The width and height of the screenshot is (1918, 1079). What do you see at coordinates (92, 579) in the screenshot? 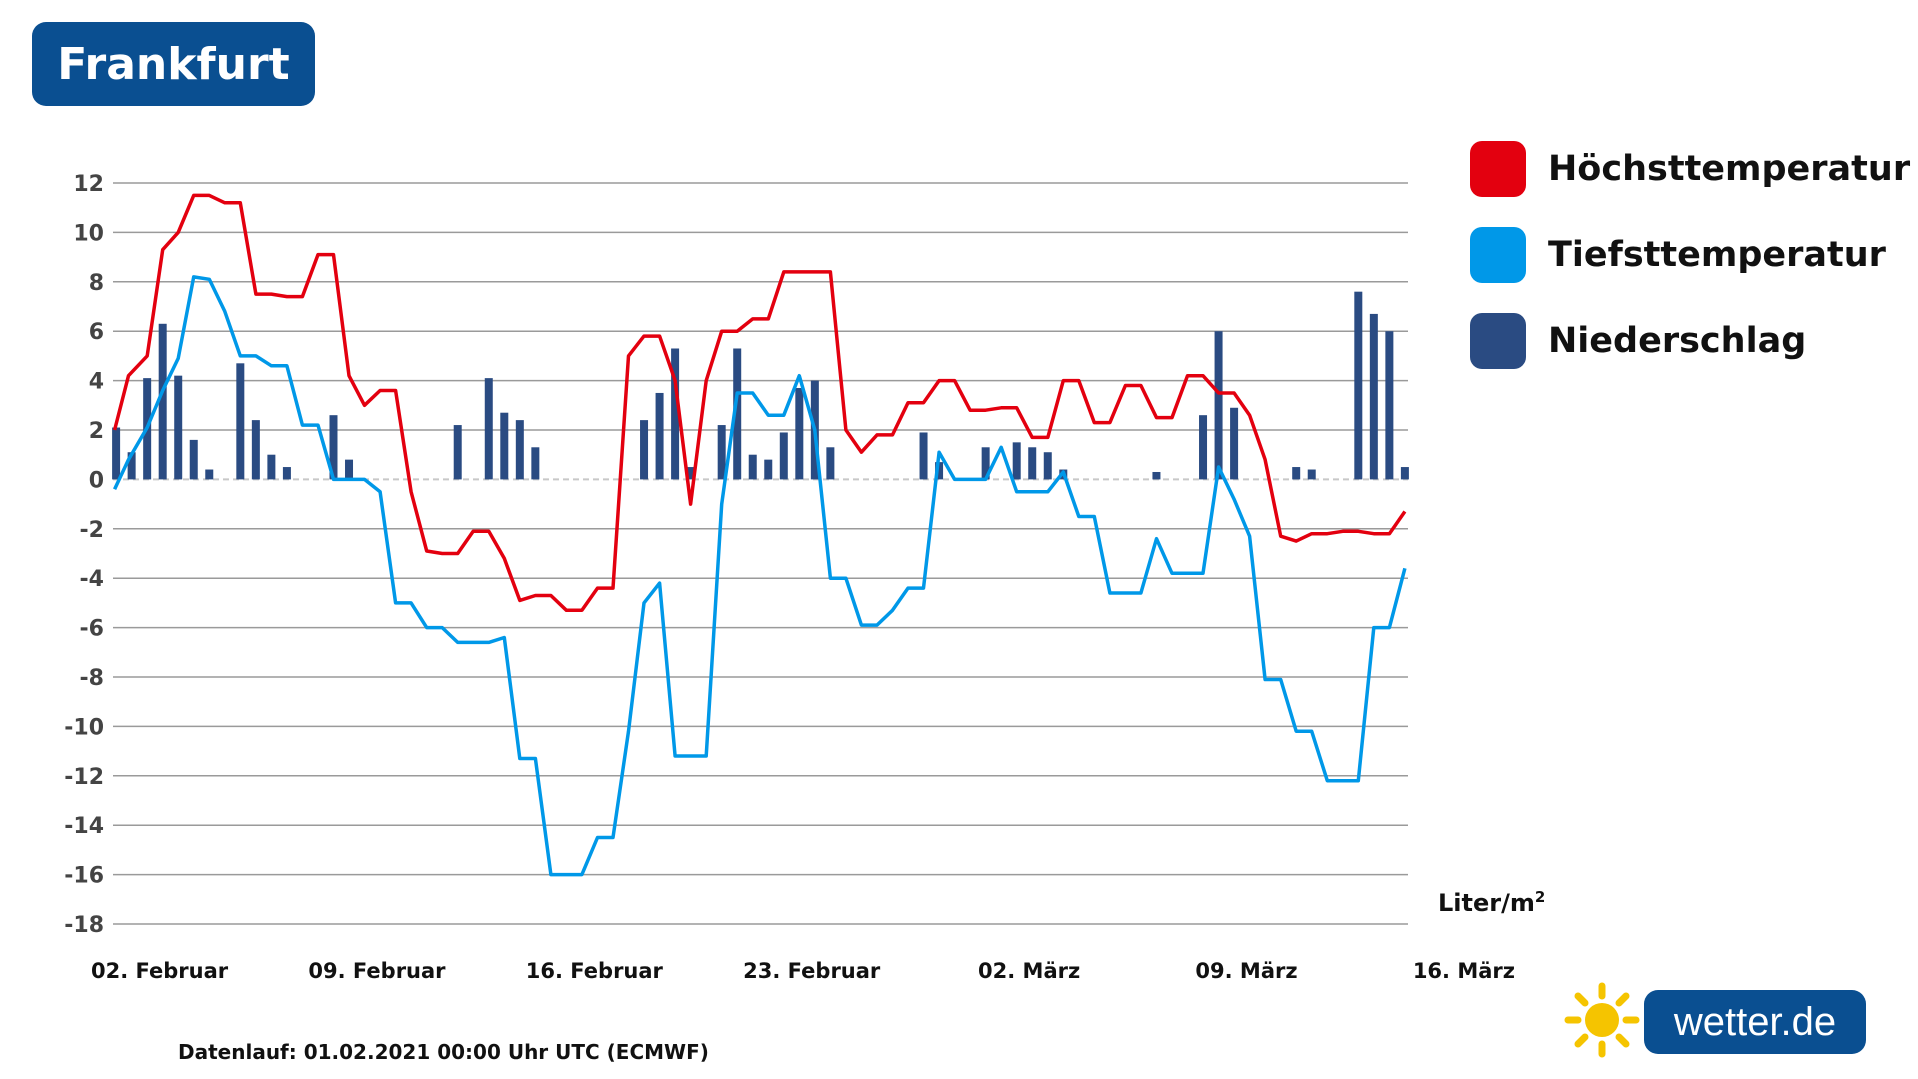
I see `y-tick-label: -4` at bounding box center [92, 579].